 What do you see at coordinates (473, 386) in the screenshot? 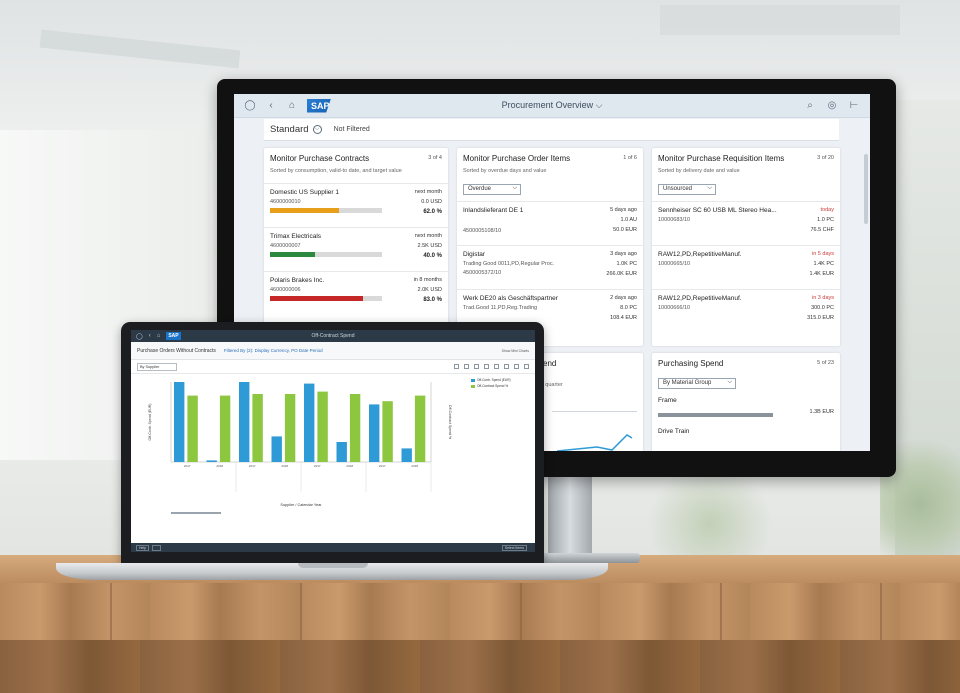
I see `legend-swatch` at bounding box center [473, 386].